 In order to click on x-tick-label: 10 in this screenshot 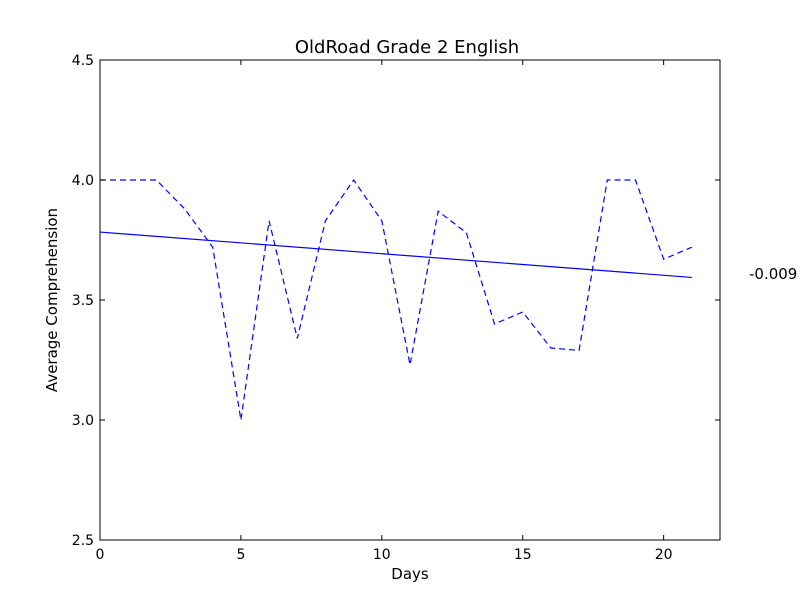, I will do `click(382, 555)`.